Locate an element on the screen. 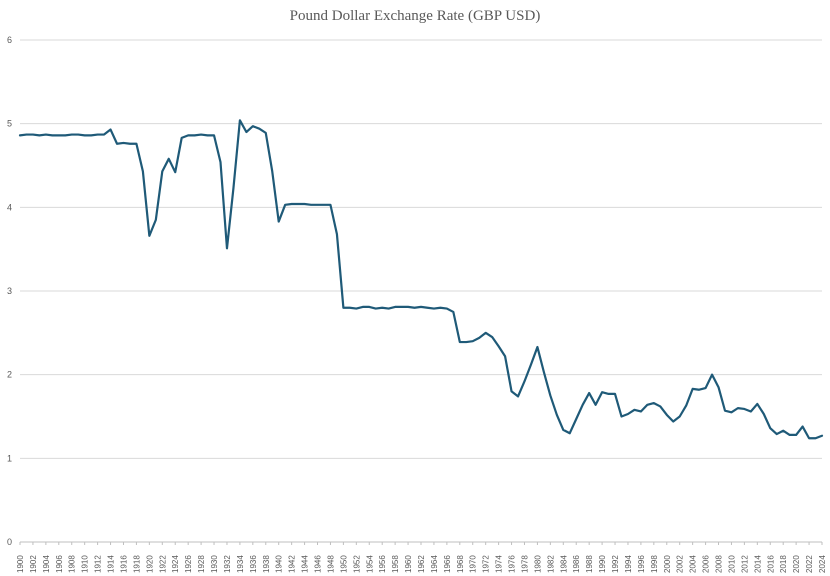 Image resolution: width=830 pixels, height=576 pixels. x-tick-label: 1956 is located at coordinates (382, 564).